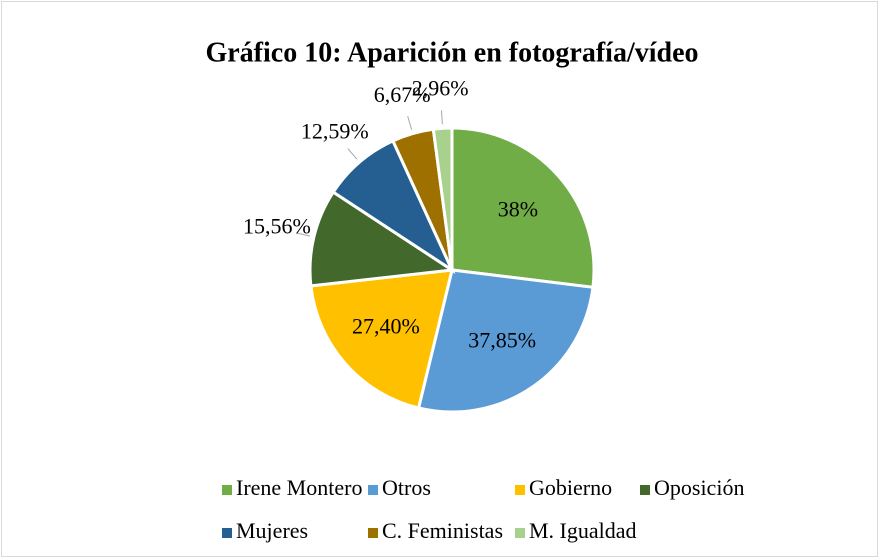 This screenshot has height=559, width=880. I want to click on data-label: 38%, so click(518, 209).